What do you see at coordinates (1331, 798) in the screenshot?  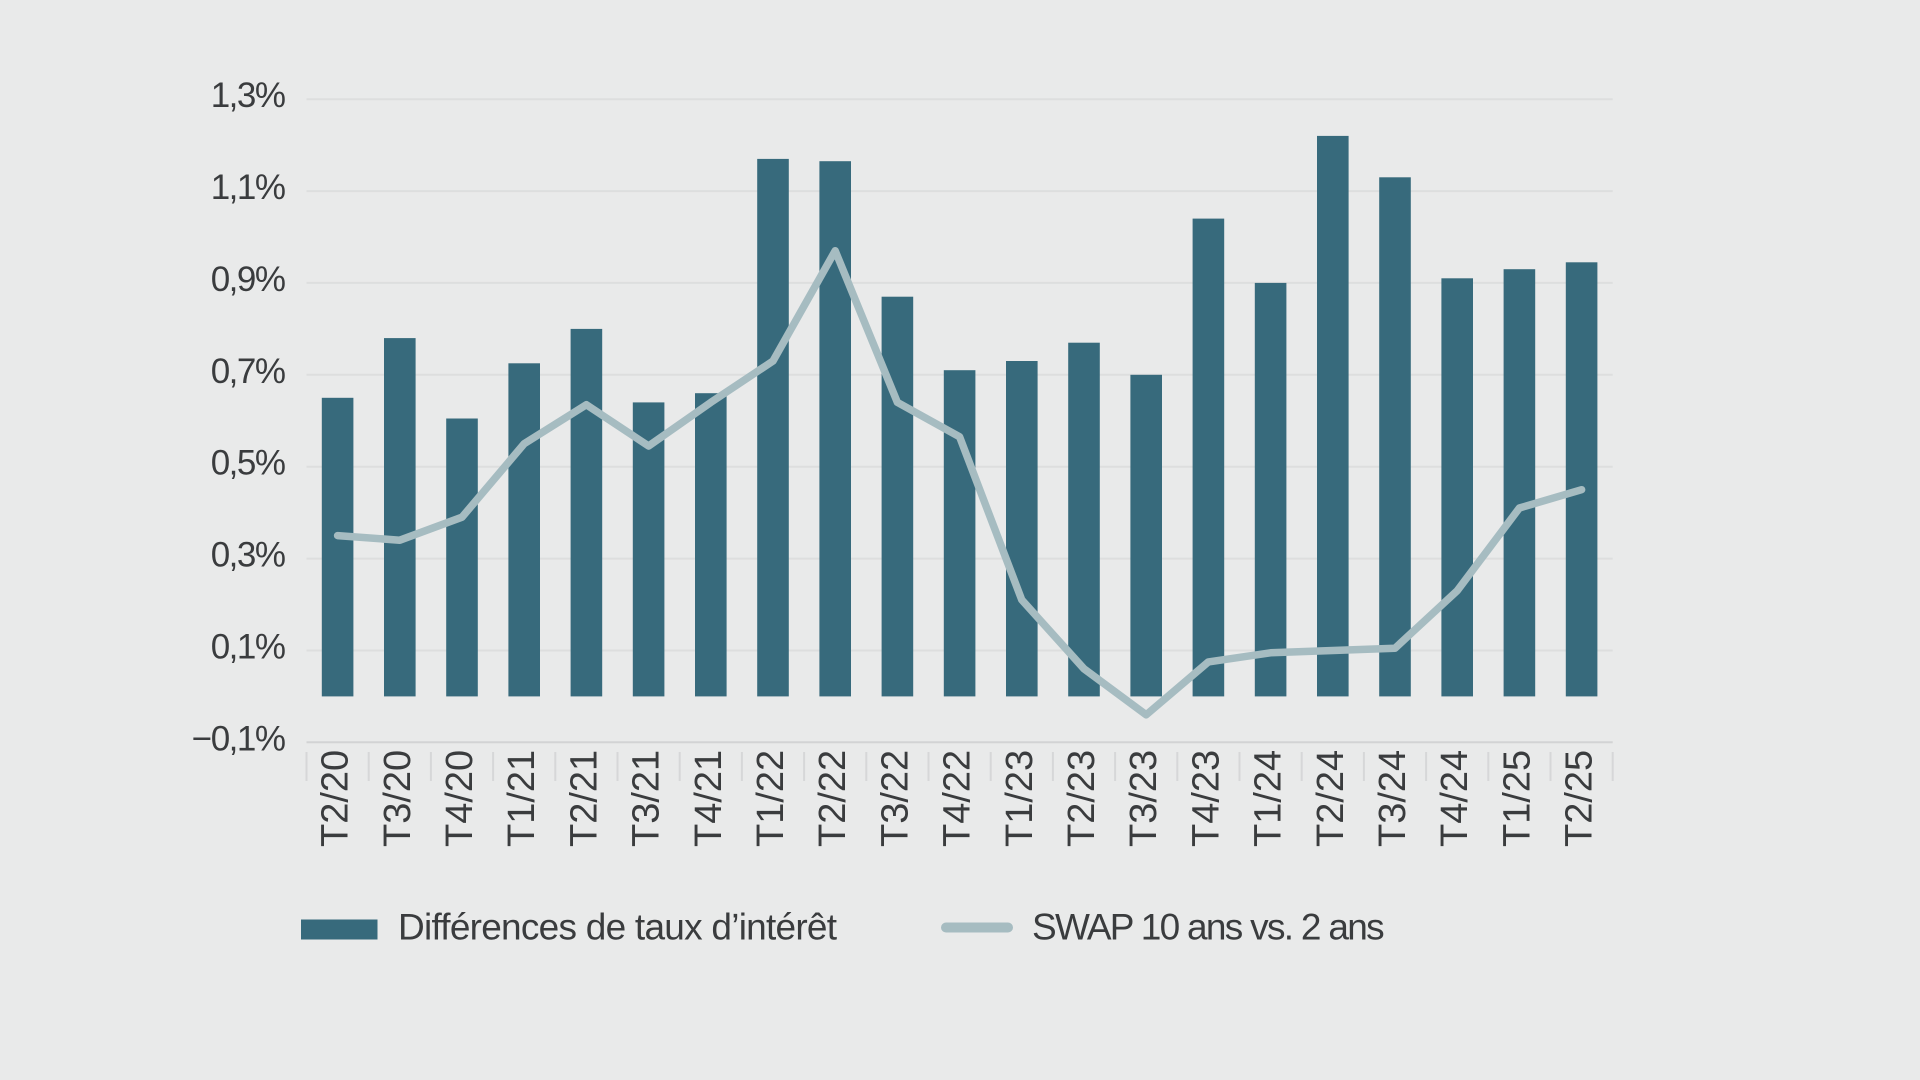 I see `svg-text: T2/24` at bounding box center [1331, 798].